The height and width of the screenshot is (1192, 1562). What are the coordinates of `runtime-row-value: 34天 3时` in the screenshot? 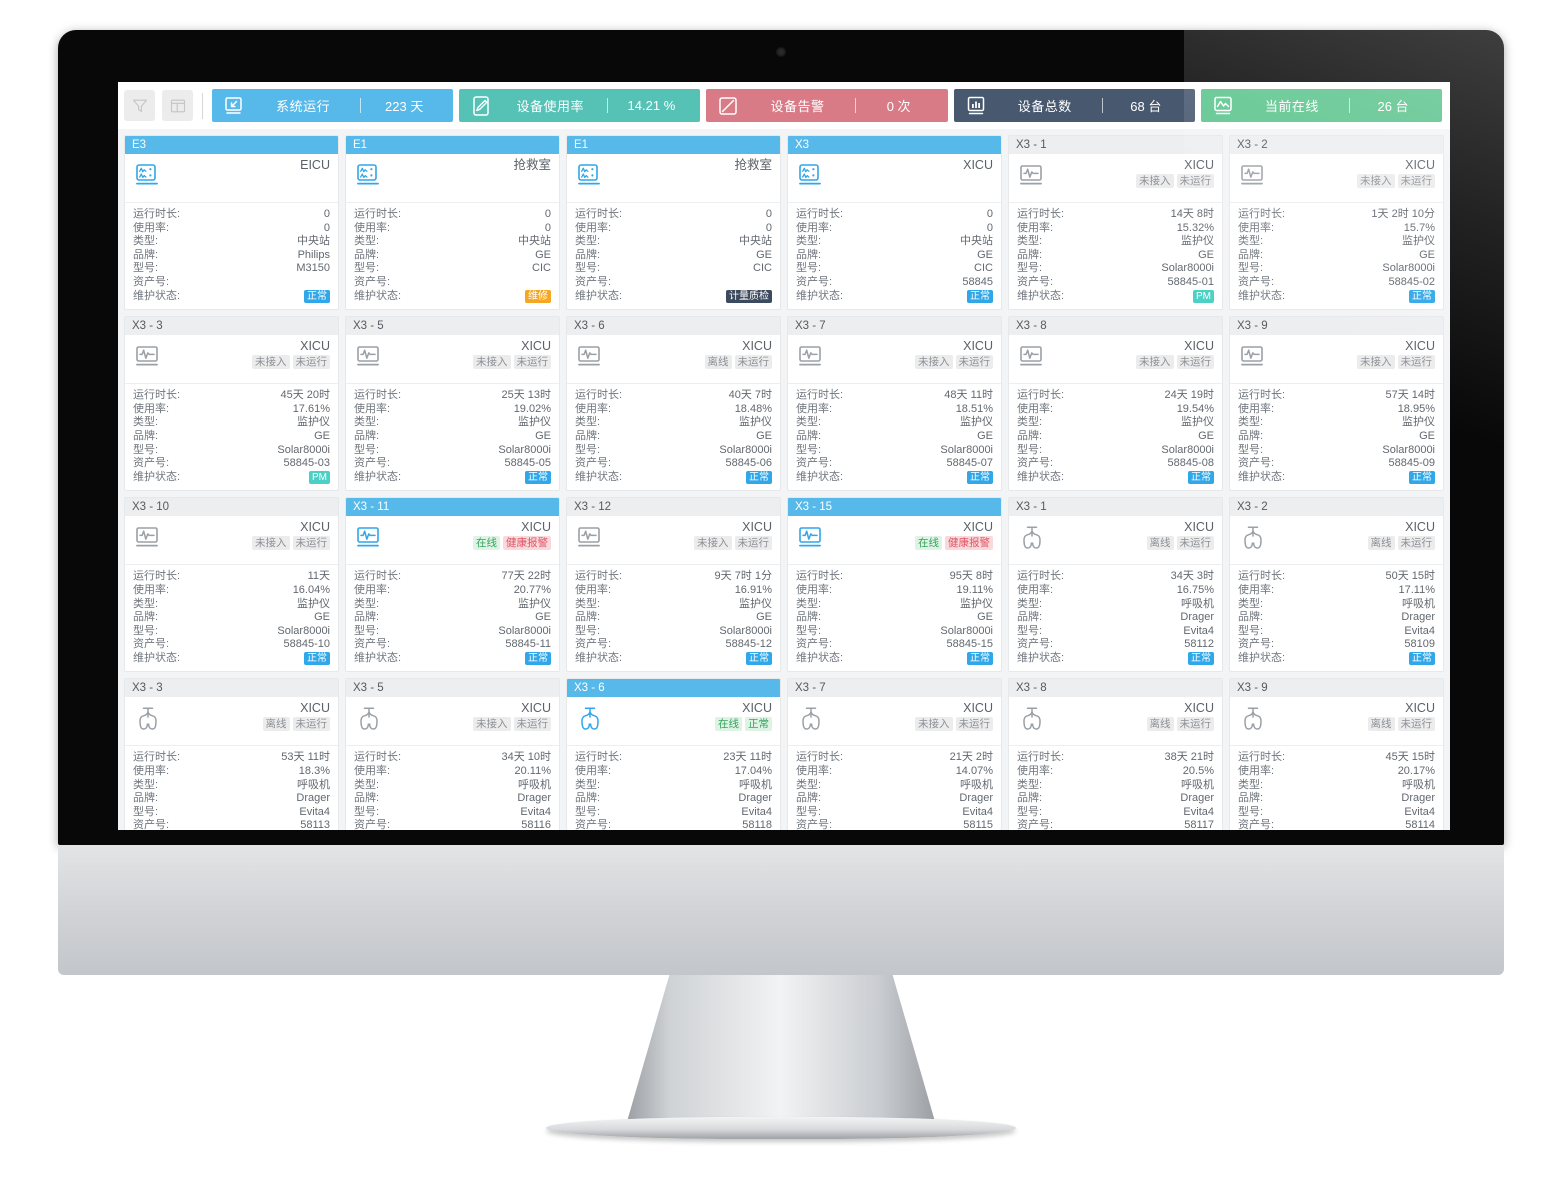 It's located at (1192, 576).